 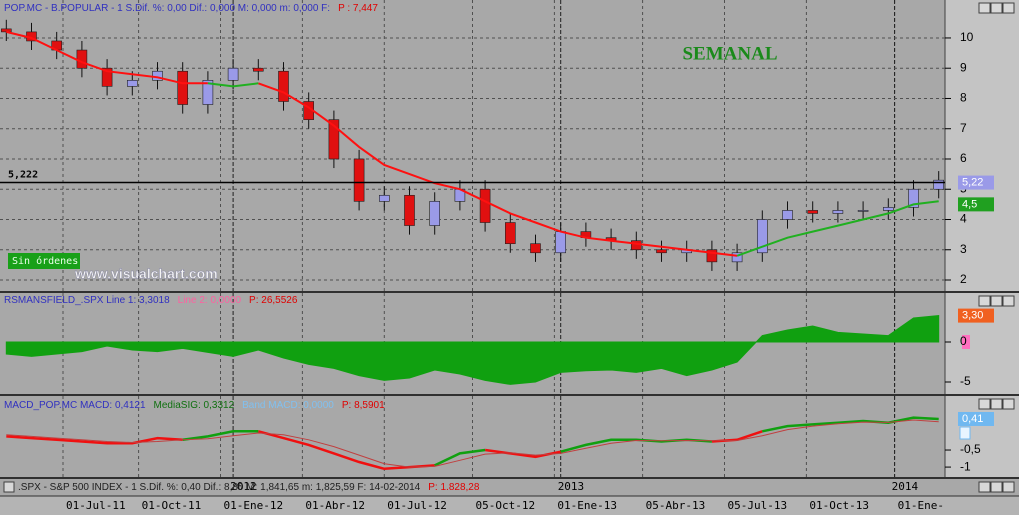 I want to click on status: Sin órdenes, so click(x=45, y=261).